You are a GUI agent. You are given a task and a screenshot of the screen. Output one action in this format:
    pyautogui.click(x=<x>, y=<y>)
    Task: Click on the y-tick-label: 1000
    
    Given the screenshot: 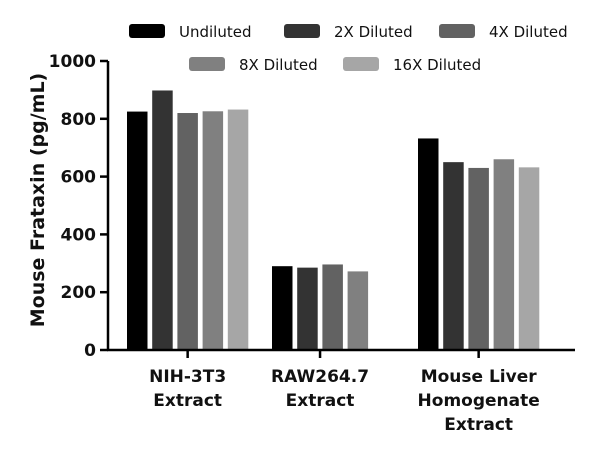 What is the action you would take?
    pyautogui.click(x=72, y=62)
    